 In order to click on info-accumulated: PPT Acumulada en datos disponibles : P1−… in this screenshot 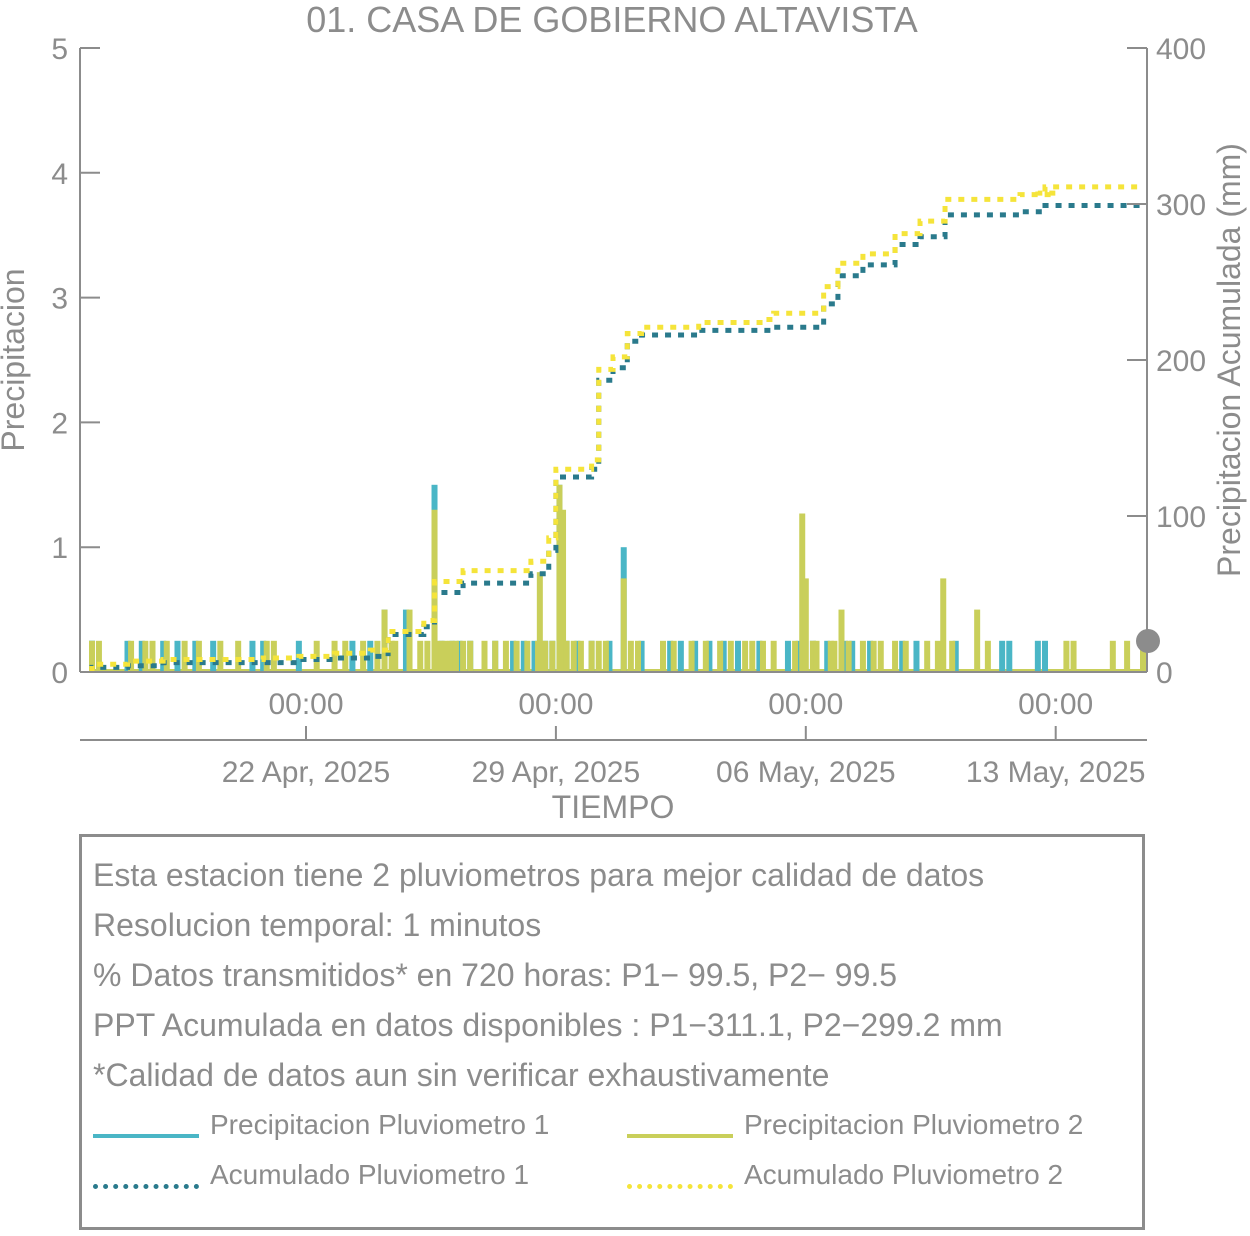, I will do `click(548, 1025)`.